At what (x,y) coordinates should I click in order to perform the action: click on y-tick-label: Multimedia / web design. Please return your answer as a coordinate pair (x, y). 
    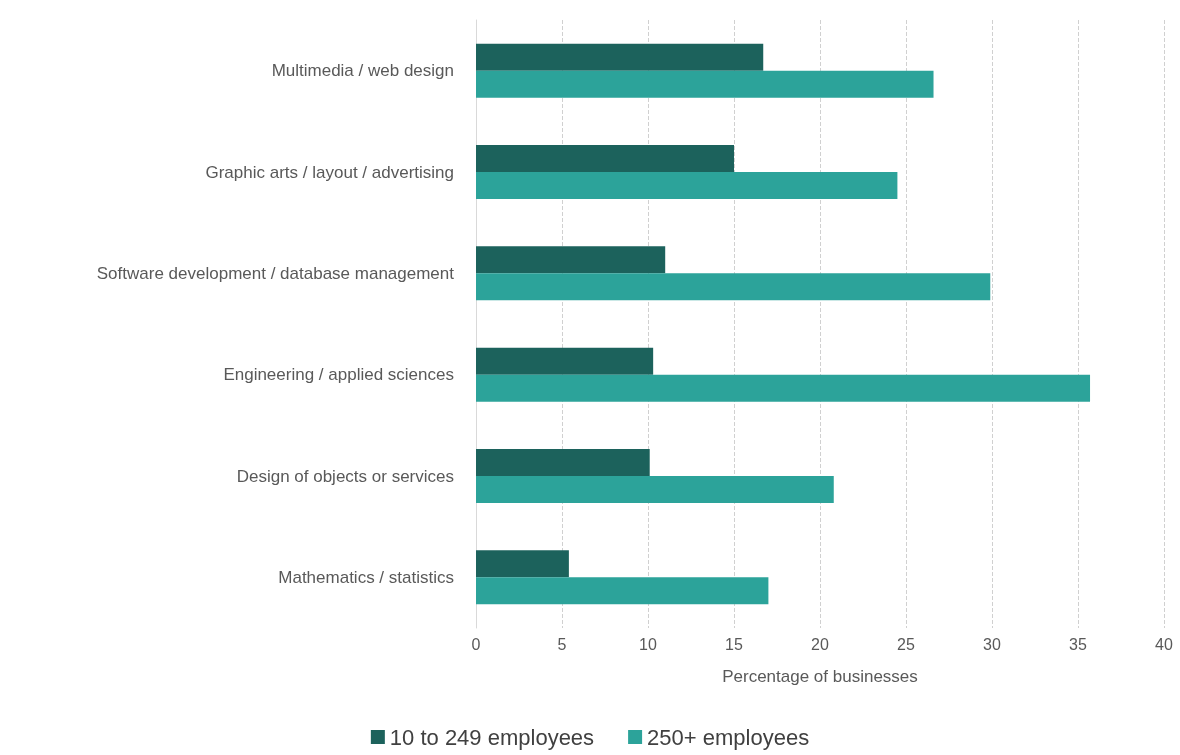
    Looking at the image, I should click on (362, 71).